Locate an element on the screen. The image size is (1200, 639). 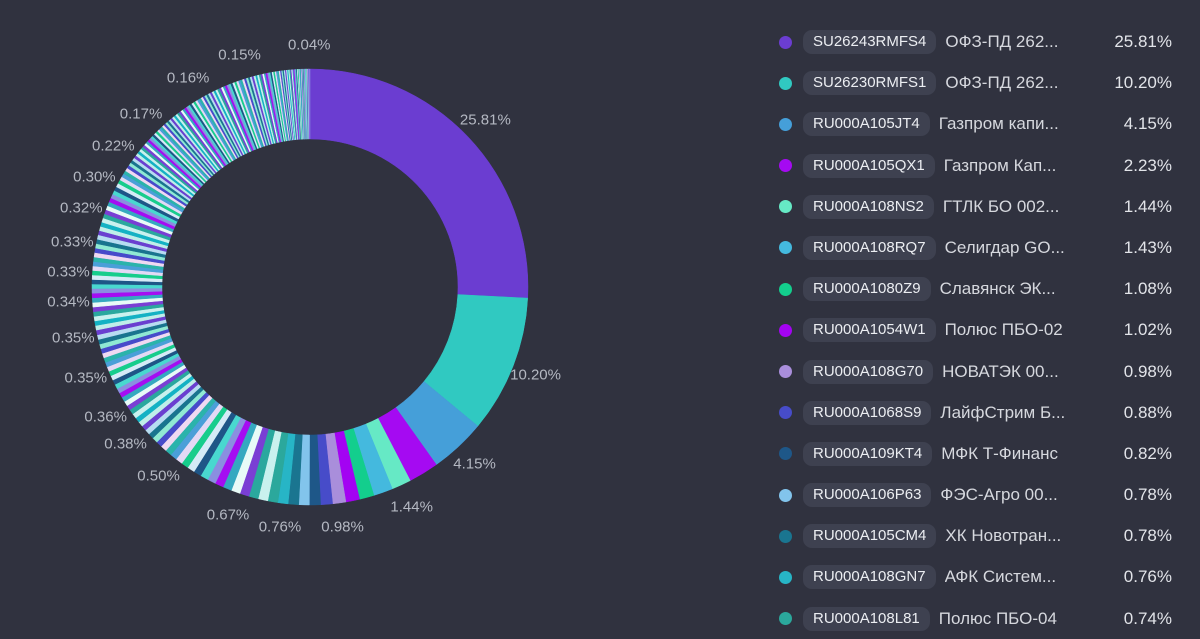
legend-item: RU000A105JT4 Газпром капи... 4.15% is located at coordinates (975, 124).